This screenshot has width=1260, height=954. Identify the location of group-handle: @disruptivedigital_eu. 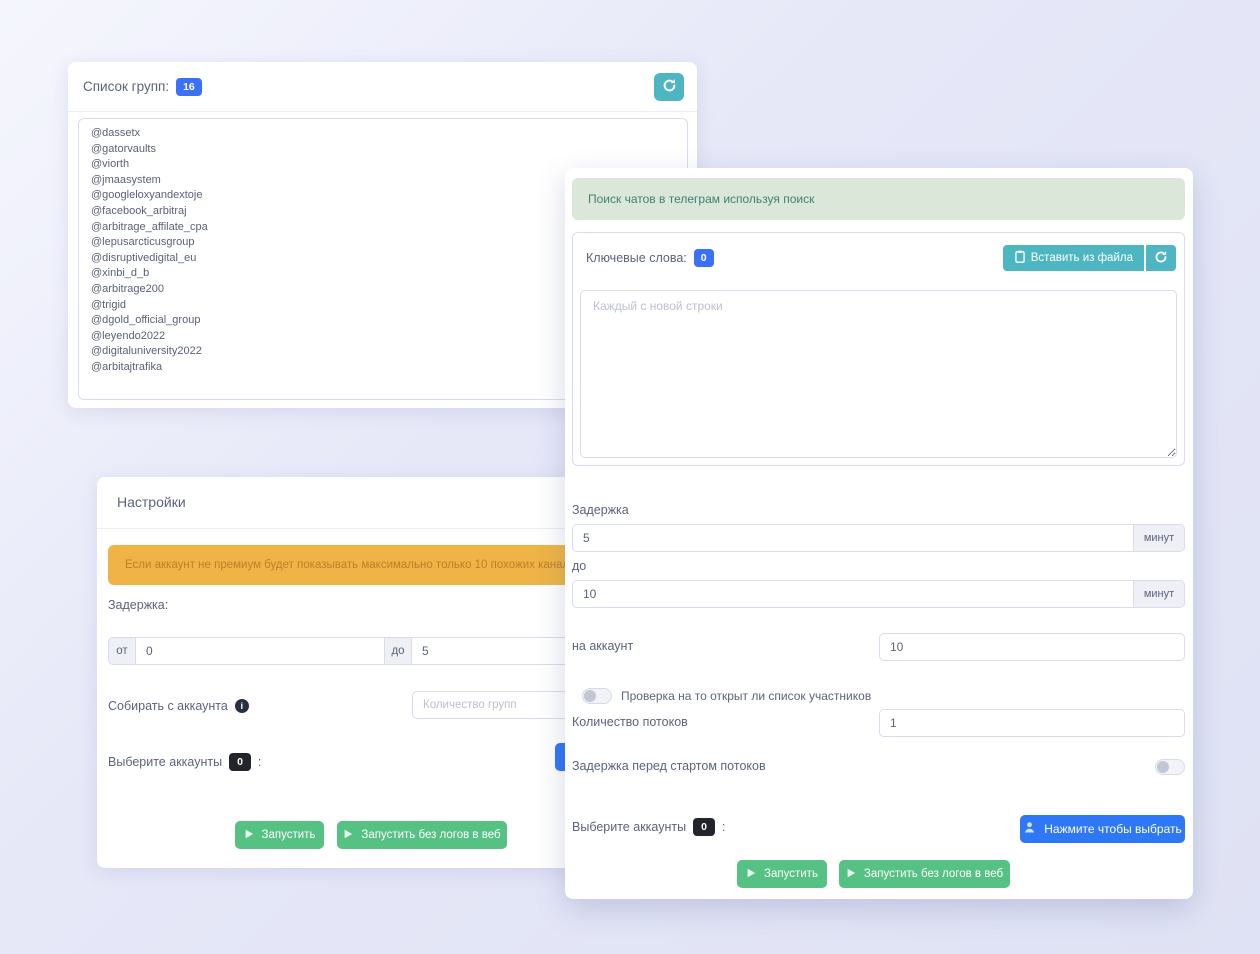
(144, 257).